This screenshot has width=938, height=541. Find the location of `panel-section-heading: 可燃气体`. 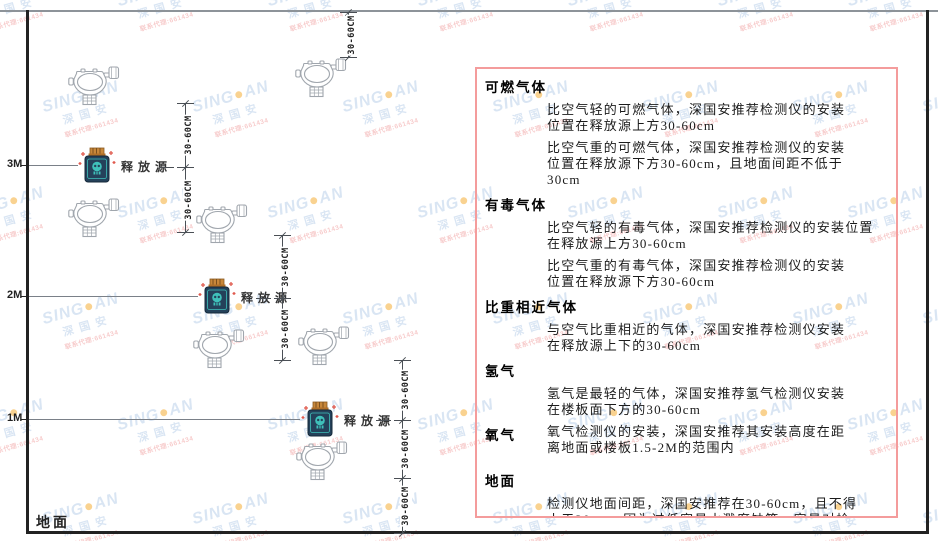

panel-section-heading: 可燃气体 is located at coordinates (516, 87).